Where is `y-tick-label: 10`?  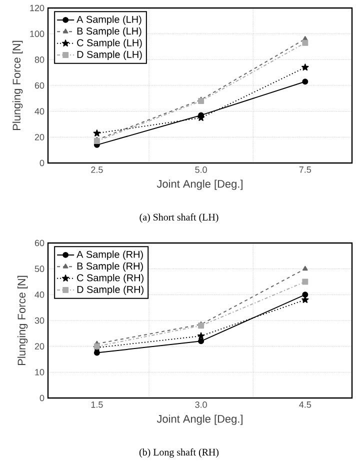
y-tick-label: 10 is located at coordinates (39, 372).